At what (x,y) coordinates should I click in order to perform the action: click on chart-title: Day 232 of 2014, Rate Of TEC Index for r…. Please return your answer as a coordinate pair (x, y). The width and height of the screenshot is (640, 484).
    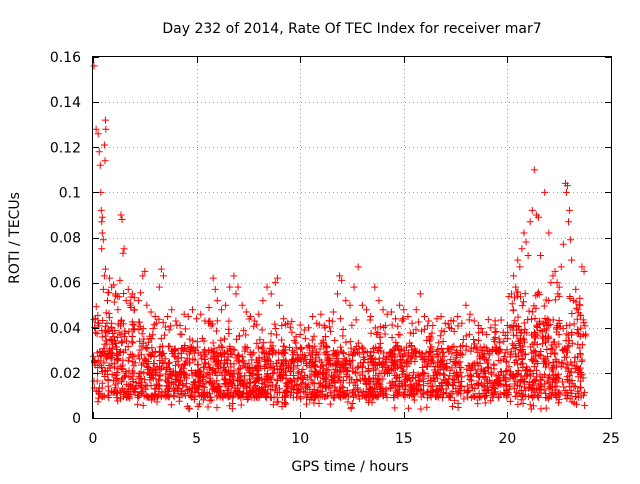
    Looking at the image, I should click on (351, 29).